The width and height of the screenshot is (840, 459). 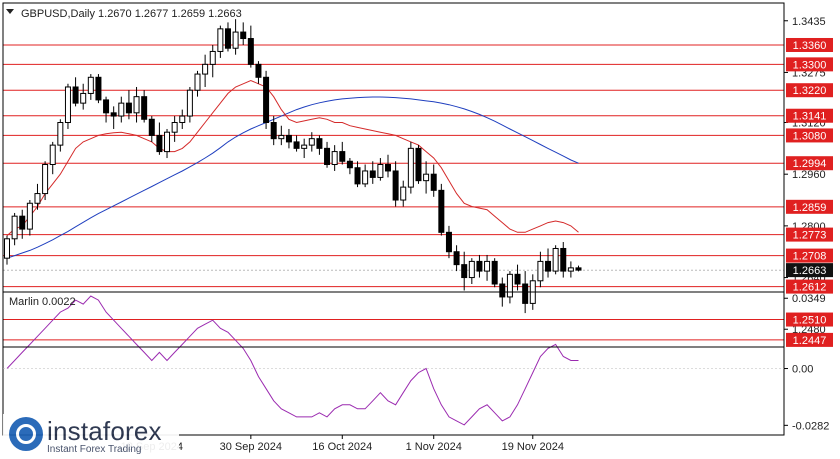 What do you see at coordinates (809, 44) in the screenshot?
I see `level-tag-1.3360` at bounding box center [809, 44].